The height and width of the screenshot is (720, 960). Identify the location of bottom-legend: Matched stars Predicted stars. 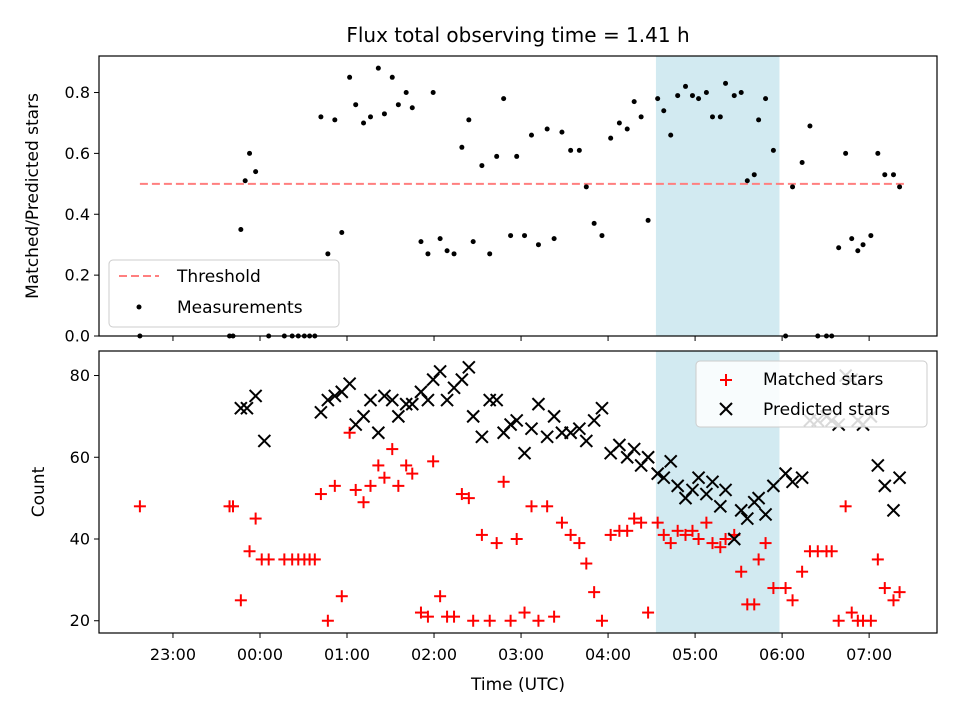
(811, 394).